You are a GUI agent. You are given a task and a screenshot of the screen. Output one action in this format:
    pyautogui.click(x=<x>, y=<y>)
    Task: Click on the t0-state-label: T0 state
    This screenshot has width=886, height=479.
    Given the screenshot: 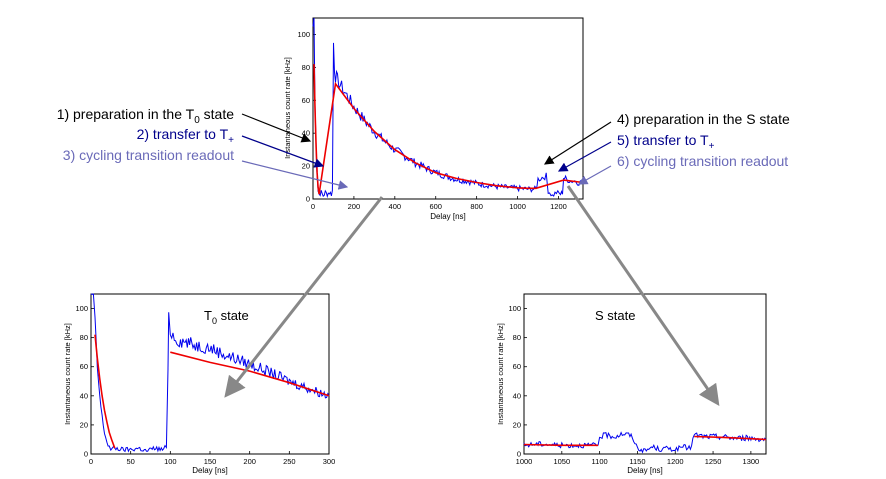 What is the action you would take?
    pyautogui.click(x=226, y=317)
    